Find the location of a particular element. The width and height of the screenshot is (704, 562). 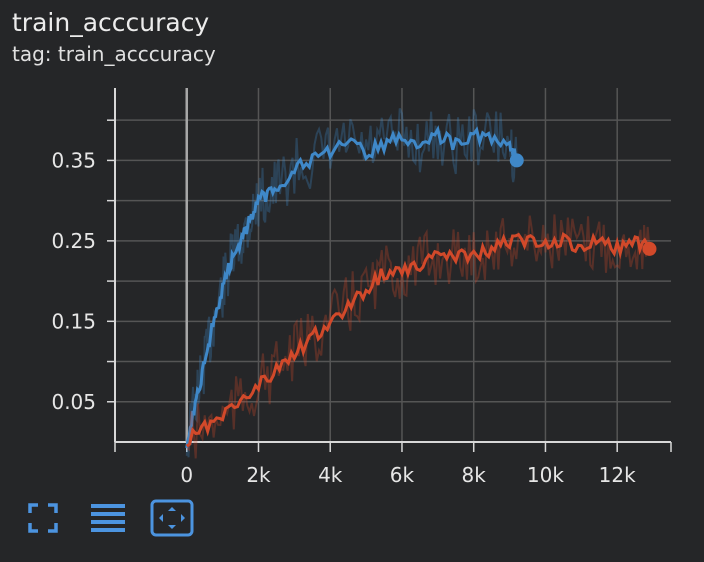

list-lines-icon is located at coordinates (108, 520).